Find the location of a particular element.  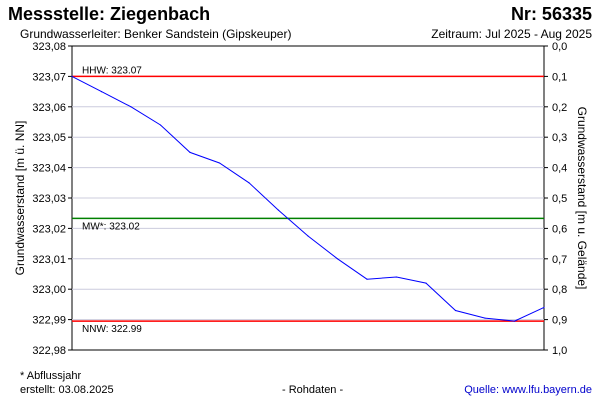

y-tick-label: 323,07 is located at coordinates (49, 77).